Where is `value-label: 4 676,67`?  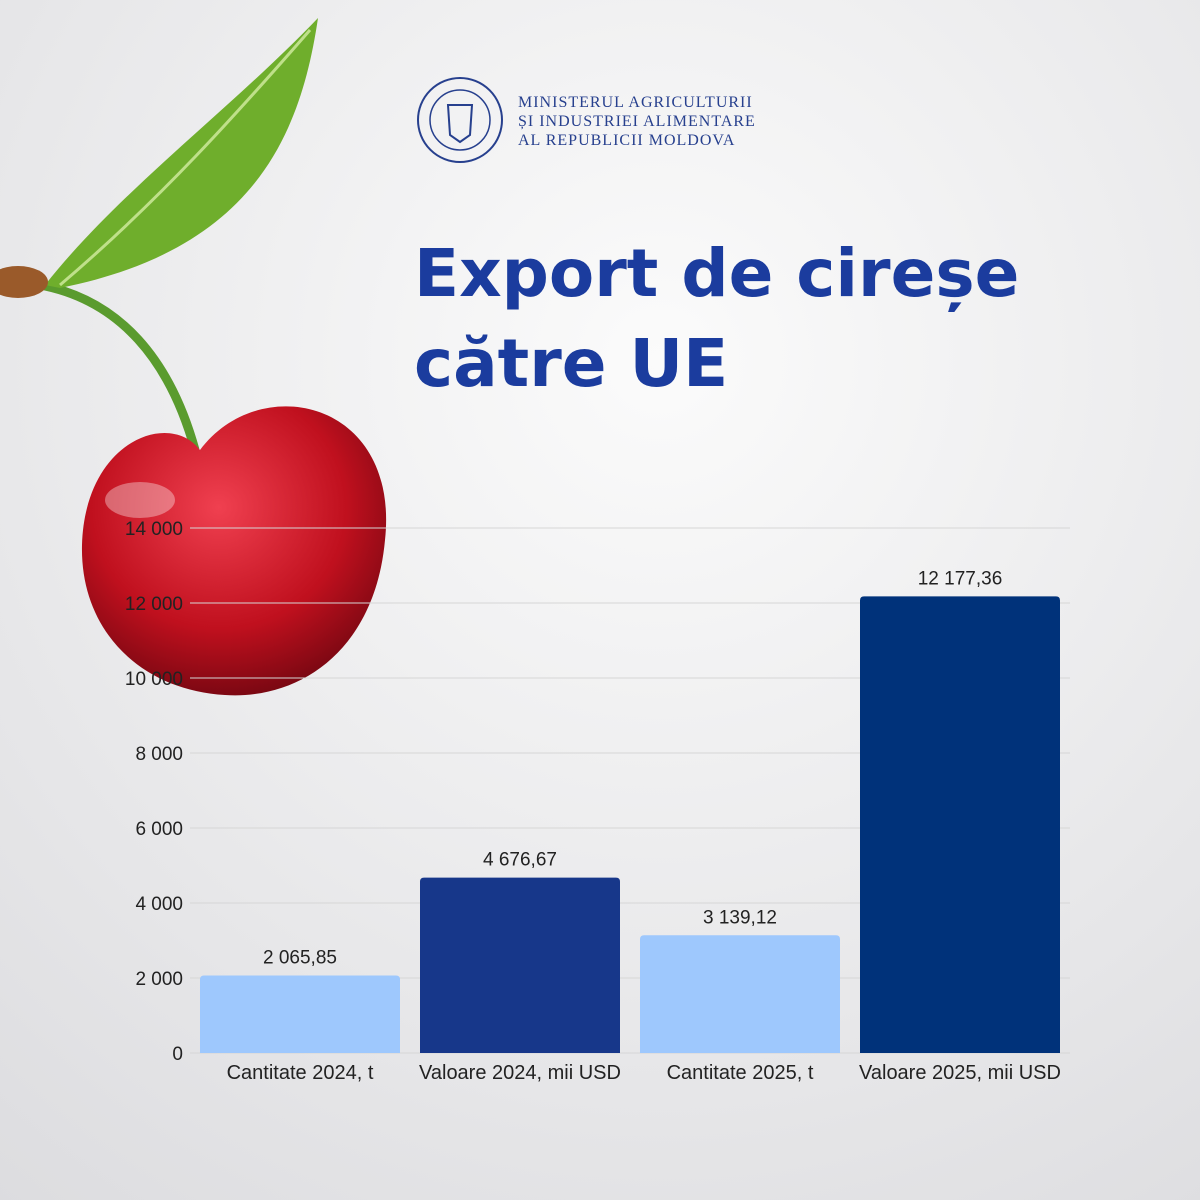 value-label: 4 676,67 is located at coordinates (520, 860).